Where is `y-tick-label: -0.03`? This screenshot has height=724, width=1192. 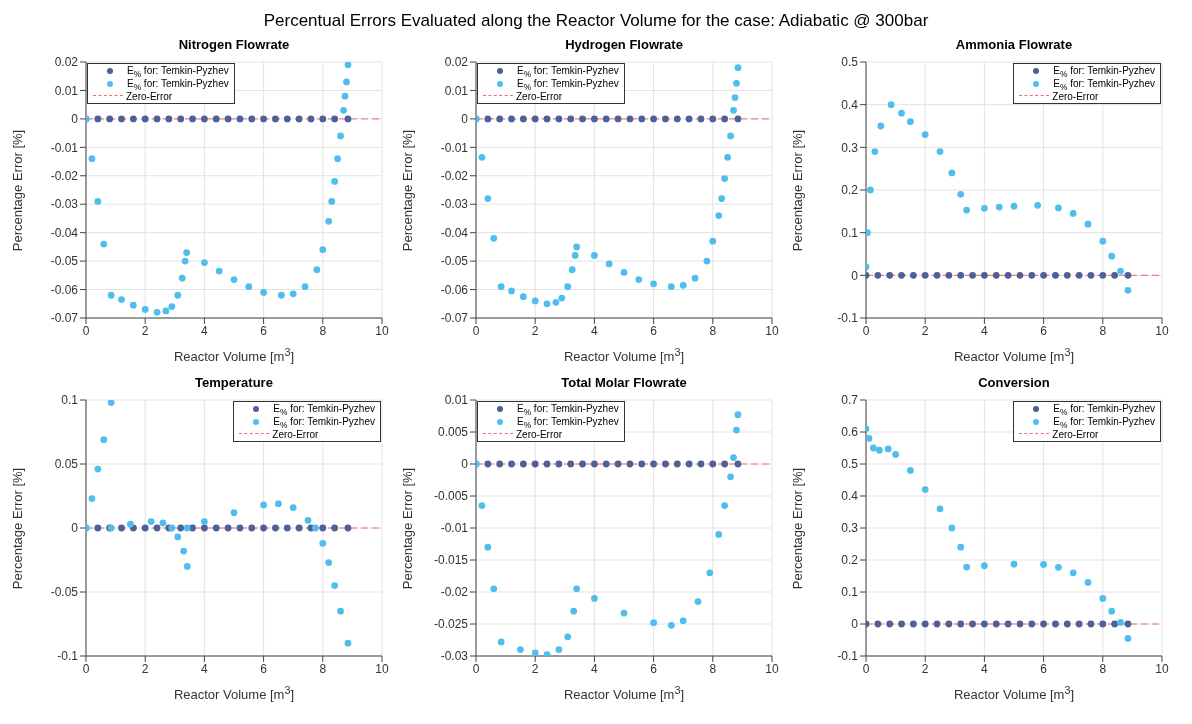 y-tick-label: -0.03 is located at coordinates (454, 204).